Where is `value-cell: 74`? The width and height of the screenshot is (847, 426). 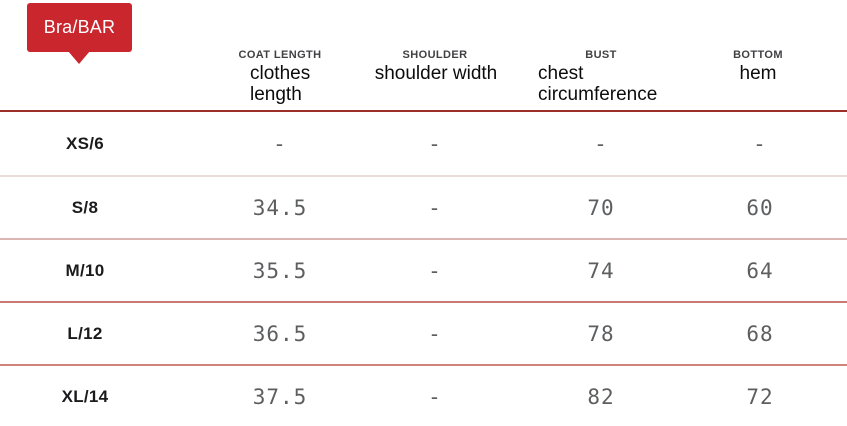
value-cell: 74 is located at coordinates (601, 270).